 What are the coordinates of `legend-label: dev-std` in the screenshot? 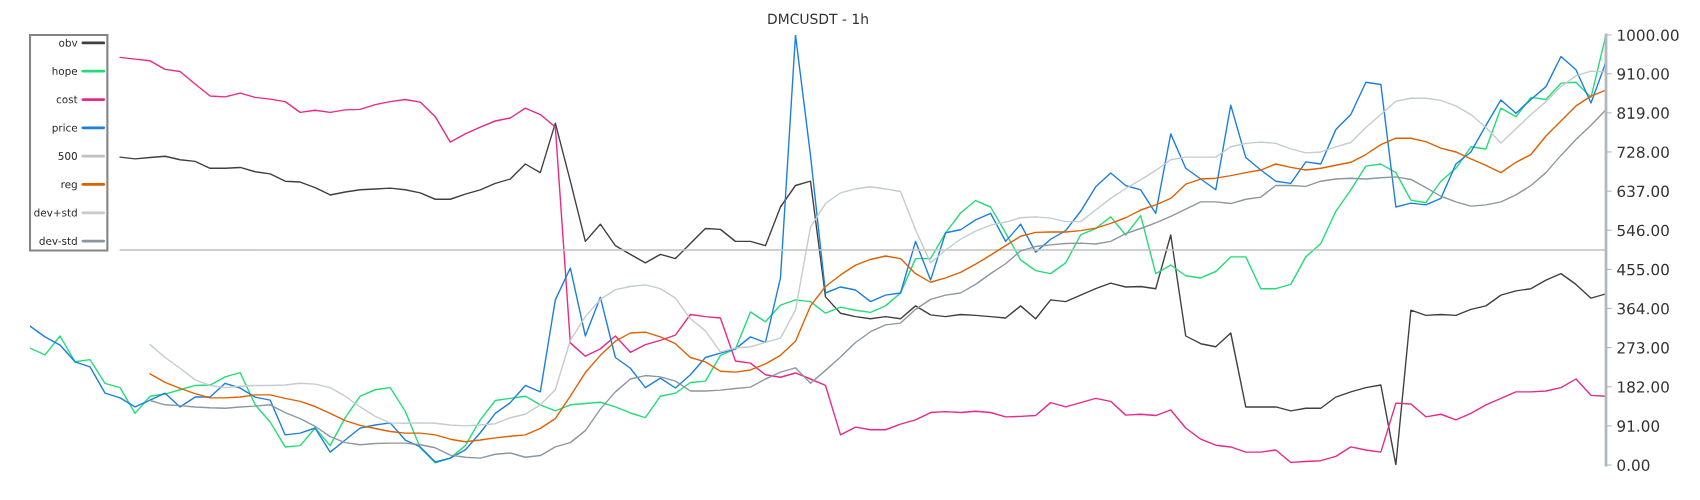 It's located at (58, 240).